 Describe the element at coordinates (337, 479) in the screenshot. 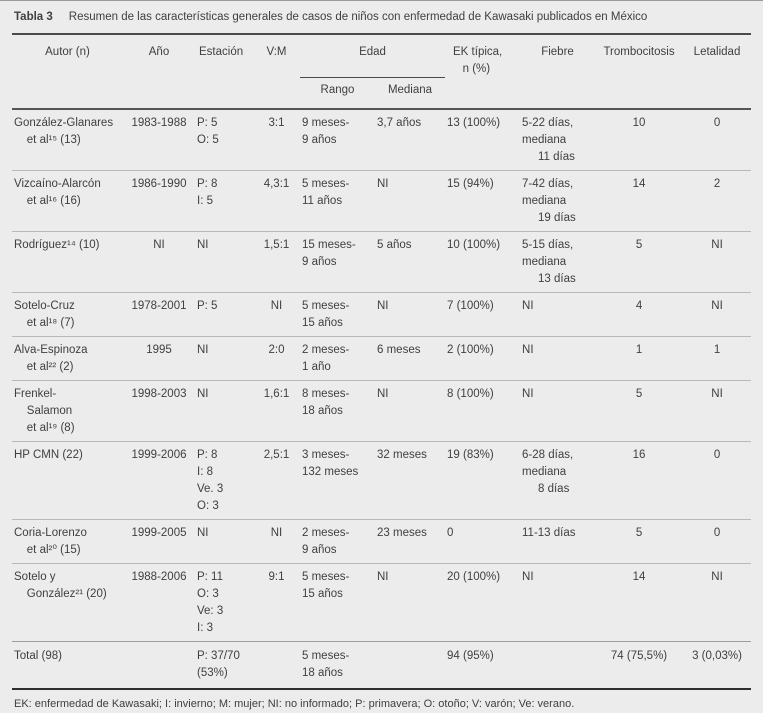

I see `cell-rango: 3 meses- 132 meses` at that location.